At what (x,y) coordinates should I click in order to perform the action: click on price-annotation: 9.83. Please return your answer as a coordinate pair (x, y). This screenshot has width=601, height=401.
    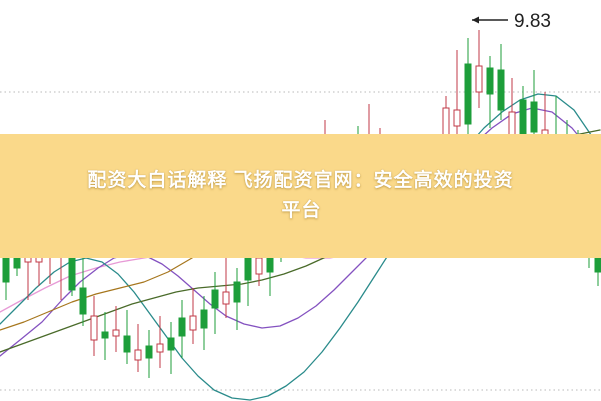
    Looking at the image, I should click on (511, 21).